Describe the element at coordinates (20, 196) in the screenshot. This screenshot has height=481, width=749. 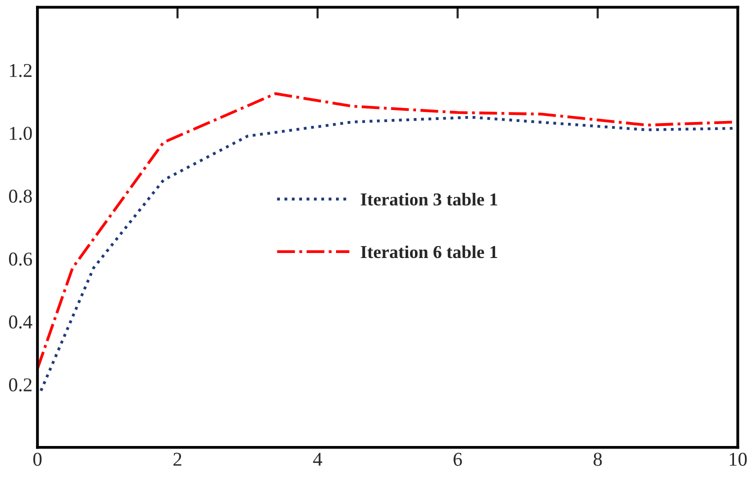
I see `y-tick-label: 0.8` at that location.